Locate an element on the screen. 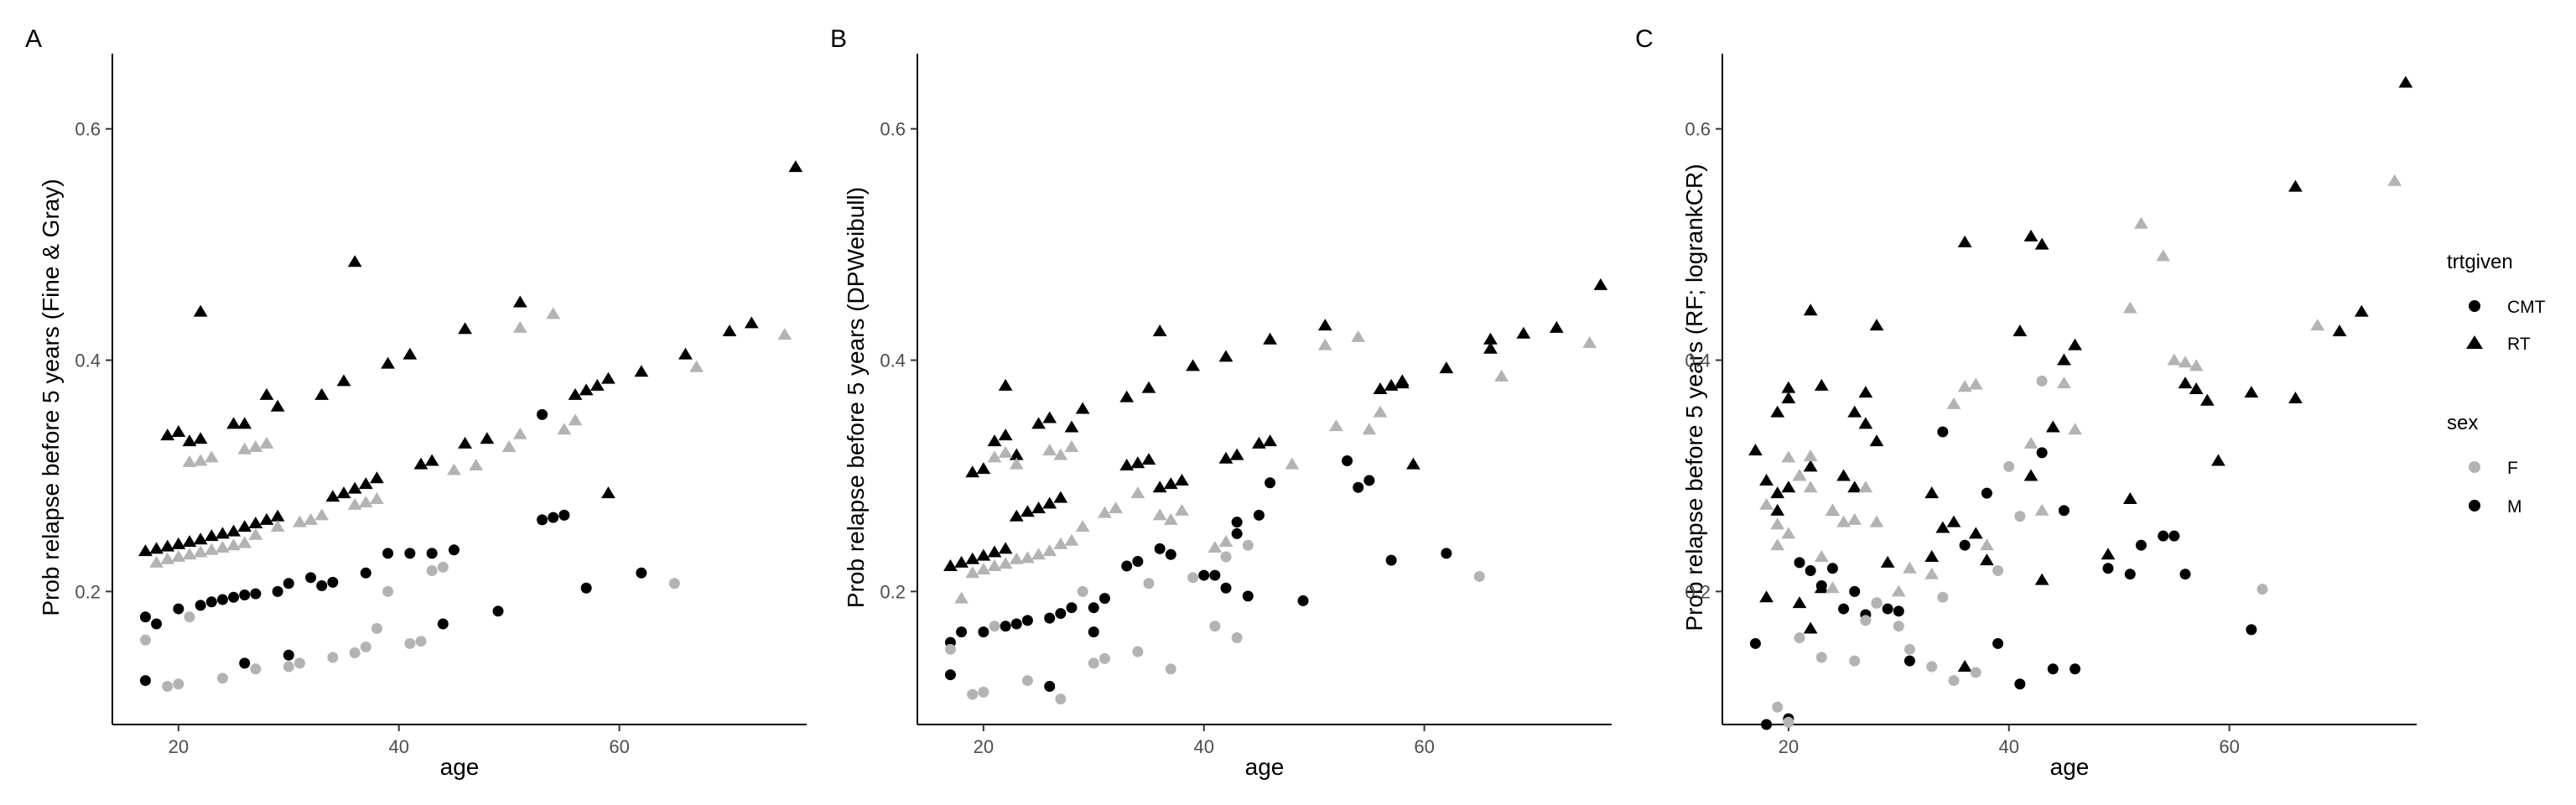  y-axis-title: Prob relapse before 5 years (DPWeibull) is located at coordinates (856, 397).